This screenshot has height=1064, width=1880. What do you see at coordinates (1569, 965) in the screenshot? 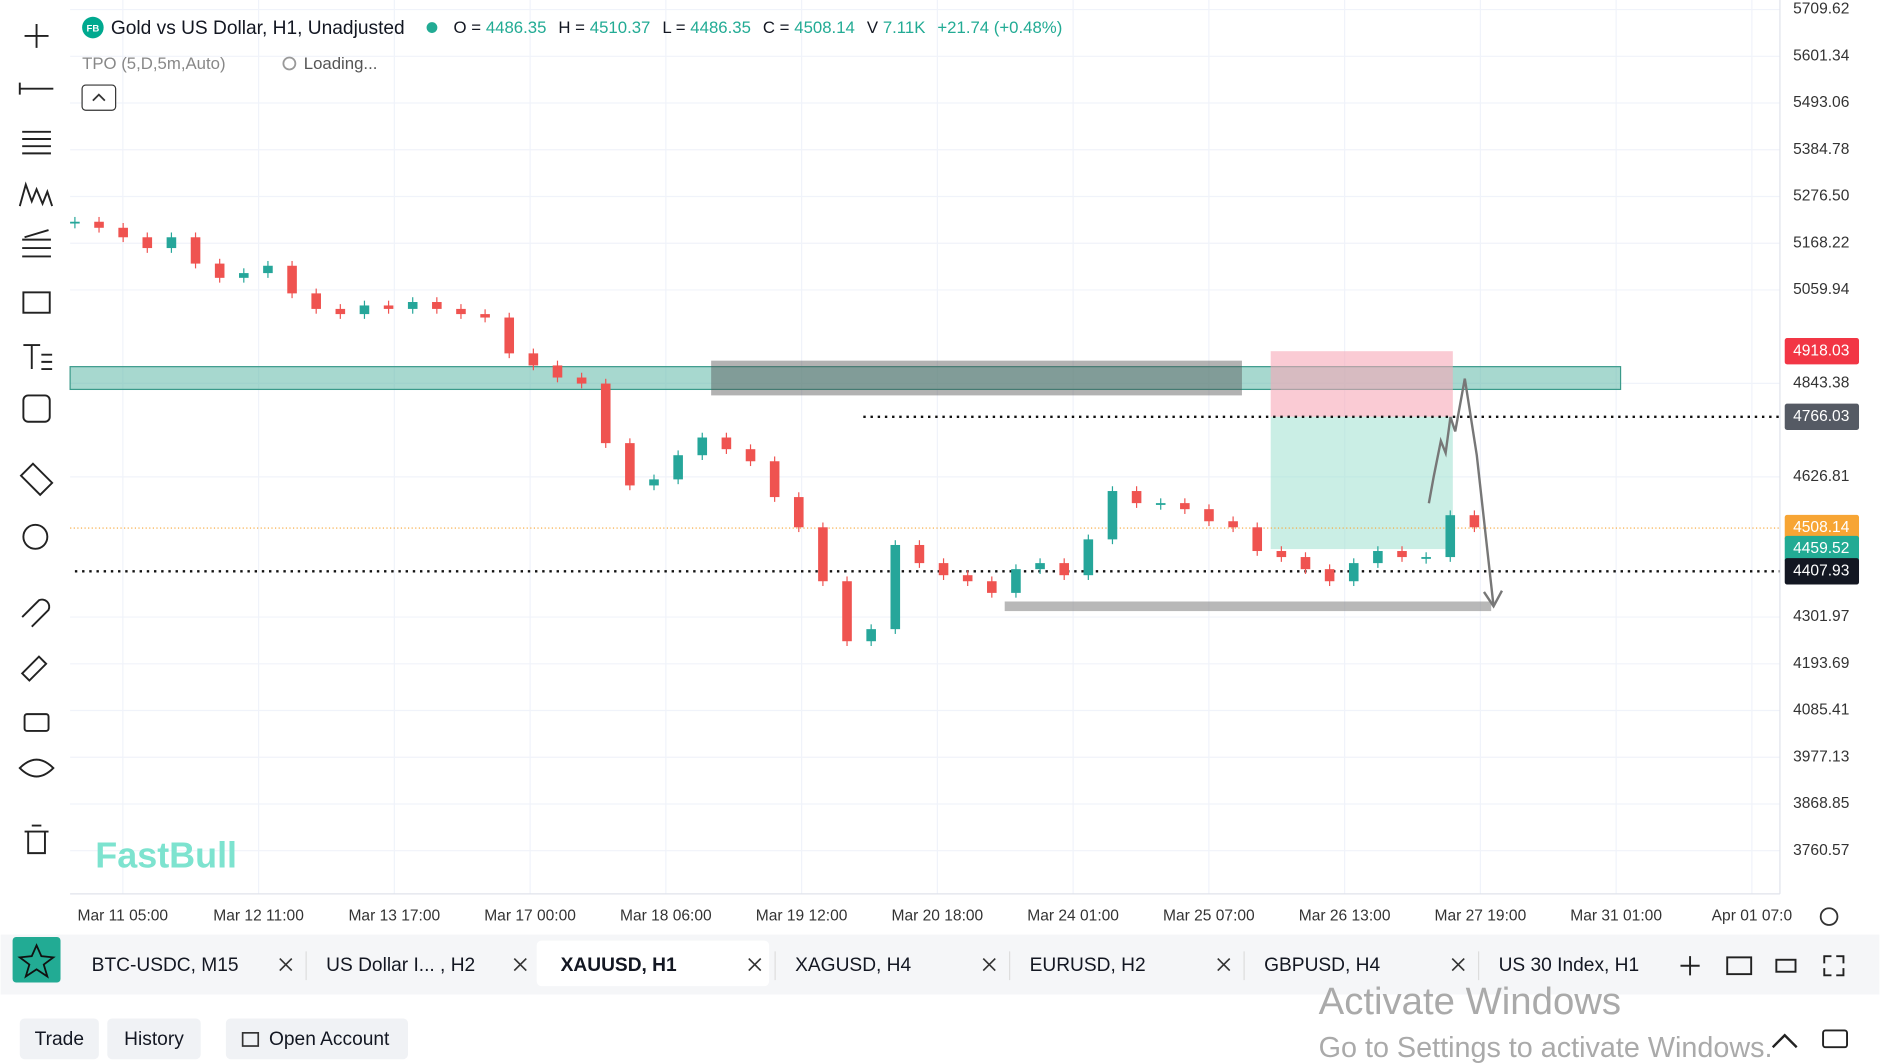
I see `tab-label: US 30 Index, H1` at bounding box center [1569, 965].